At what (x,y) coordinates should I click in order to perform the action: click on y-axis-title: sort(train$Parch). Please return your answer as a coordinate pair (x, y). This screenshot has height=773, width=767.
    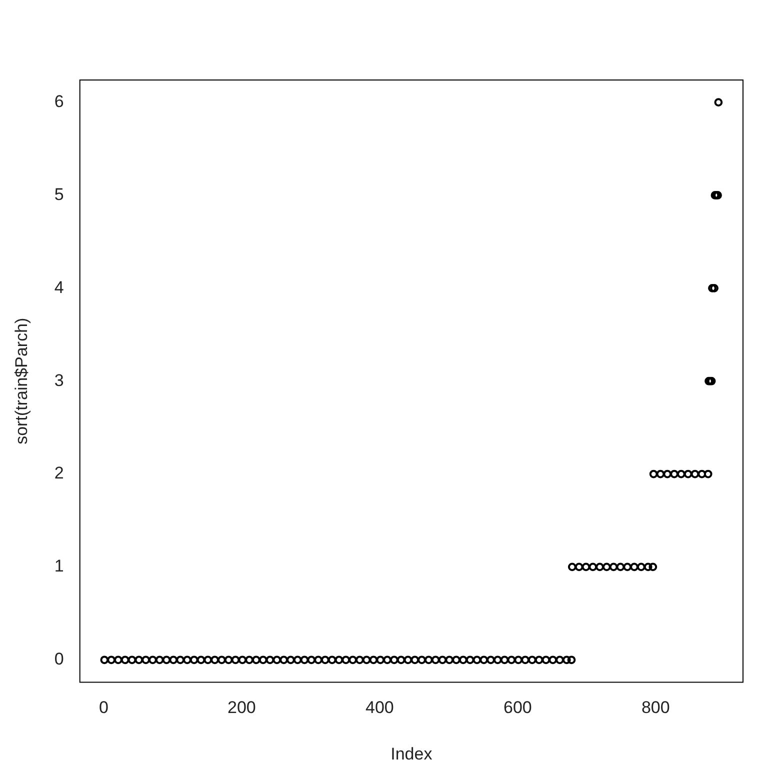
    Looking at the image, I should click on (21, 381).